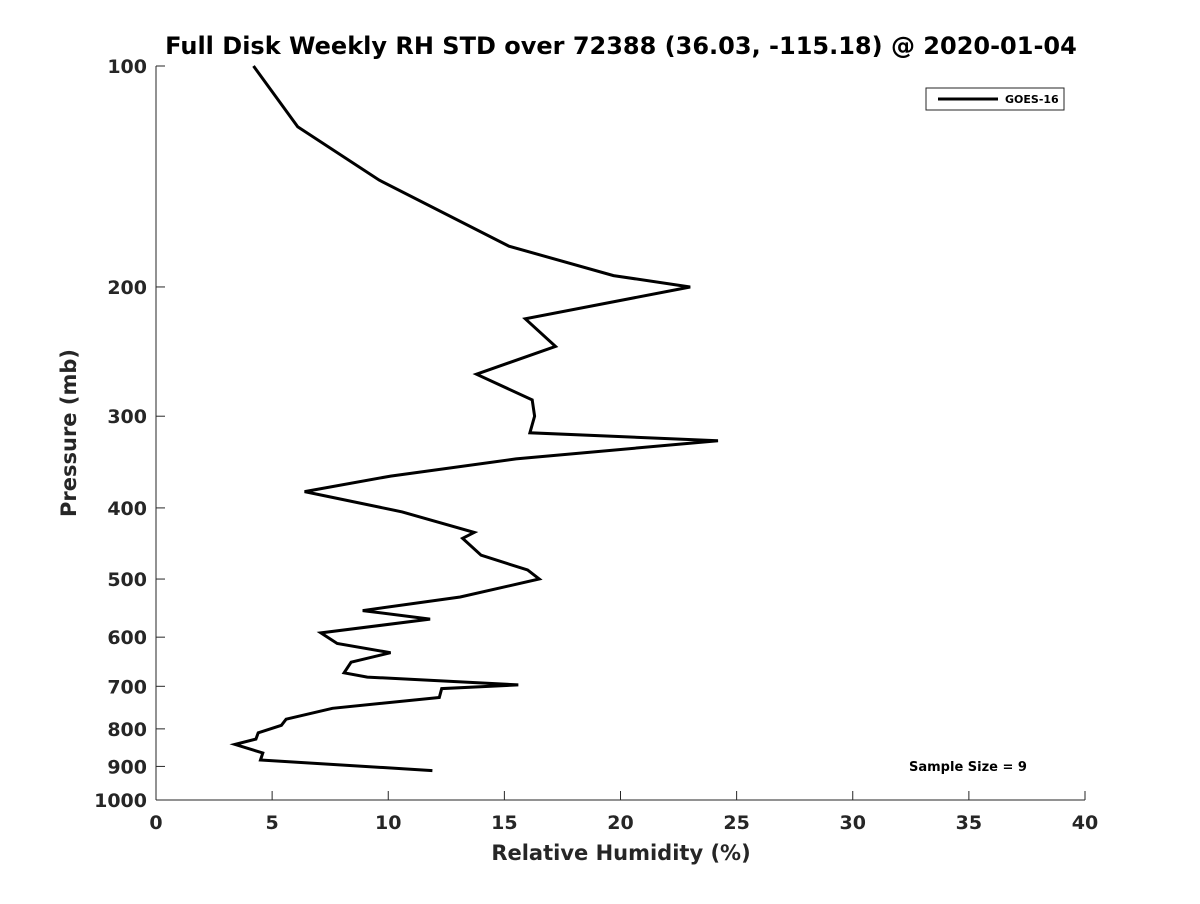 The image size is (1200, 904). Describe the element at coordinates (127, 687) in the screenshot. I see `y-tick-label: 700` at that location.